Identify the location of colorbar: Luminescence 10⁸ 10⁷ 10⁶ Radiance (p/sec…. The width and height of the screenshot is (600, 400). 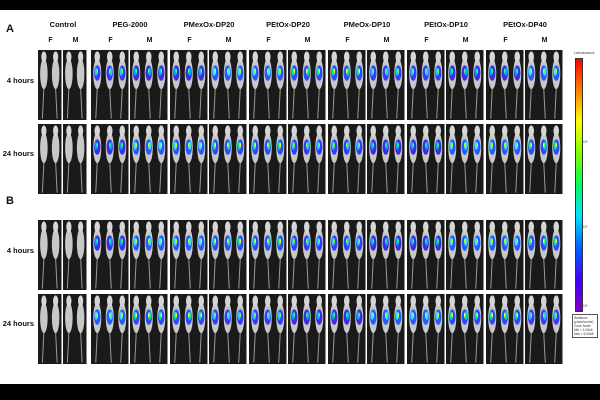
(582, 202).